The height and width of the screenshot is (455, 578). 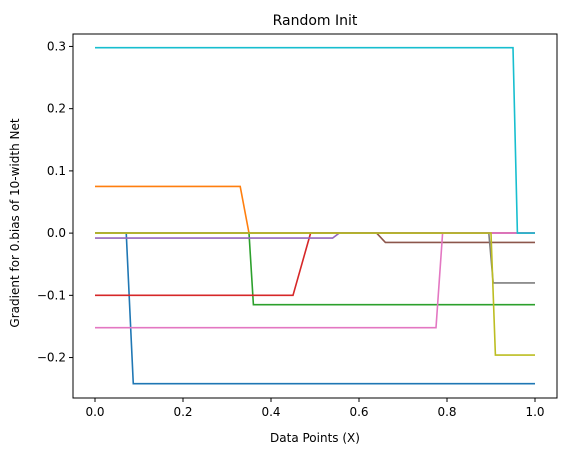 What do you see at coordinates (51, 358) in the screenshot?
I see `y-tick-label: −0.2` at bounding box center [51, 358].